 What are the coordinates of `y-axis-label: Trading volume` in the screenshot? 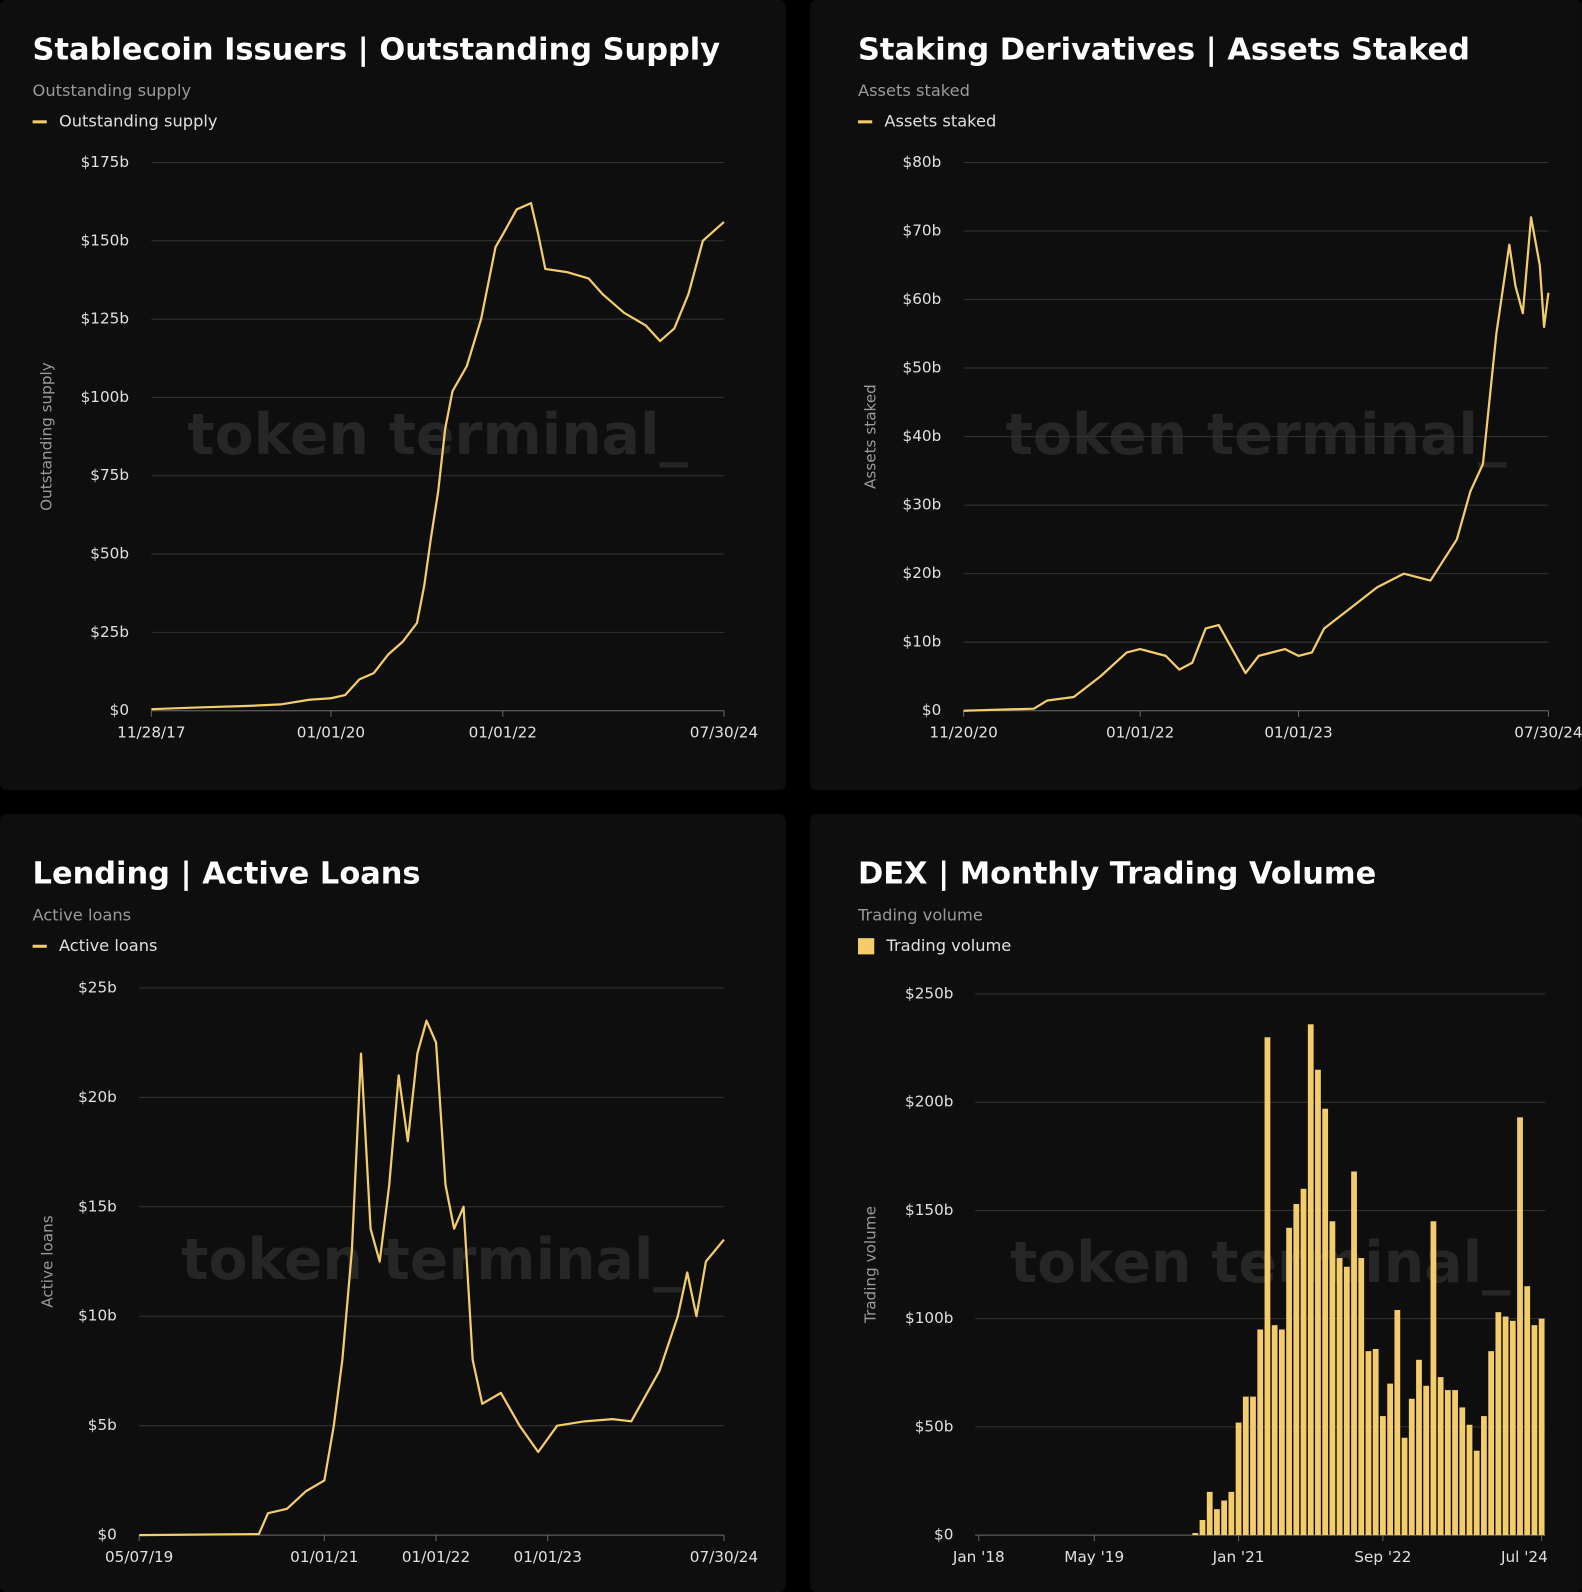 It's located at (871, 1265).